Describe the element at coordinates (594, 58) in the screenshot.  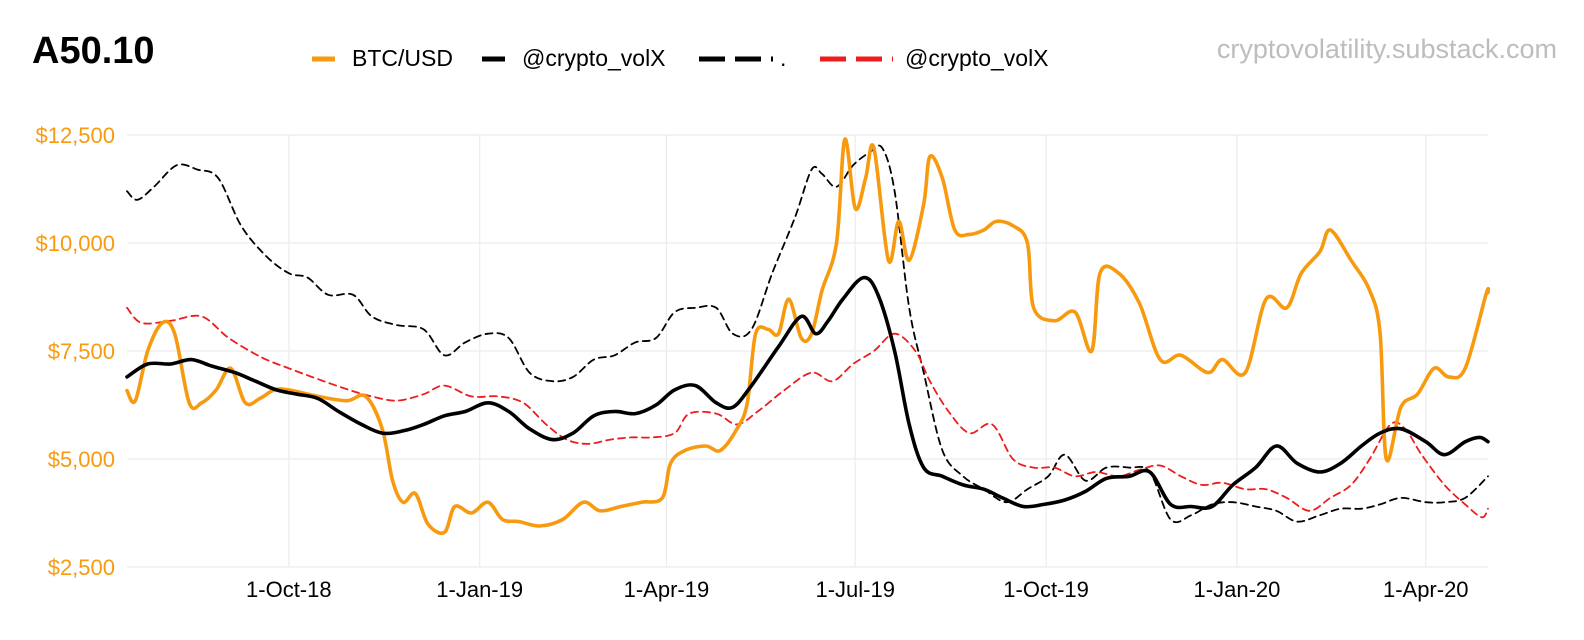
I see `legend-label-volx: @crypto_volX` at that location.